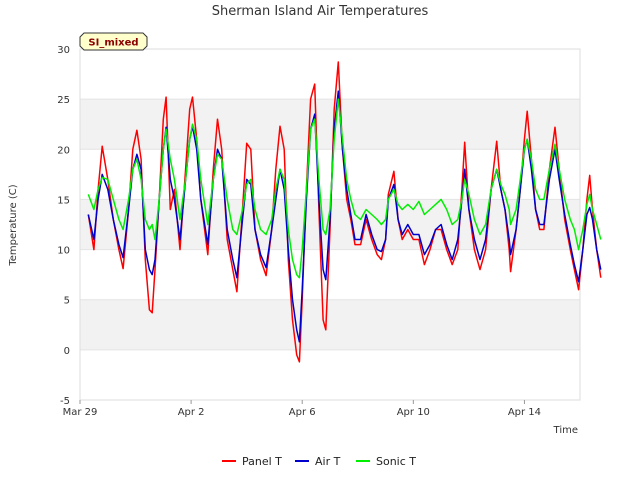  Describe the element at coordinates (63, 100) in the screenshot. I see `y-tick-label: 25` at that location.